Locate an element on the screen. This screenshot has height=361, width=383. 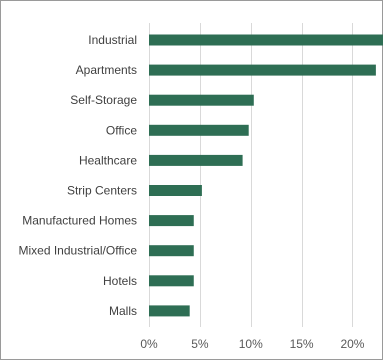
bar-strip-centers is located at coordinates (175, 190).